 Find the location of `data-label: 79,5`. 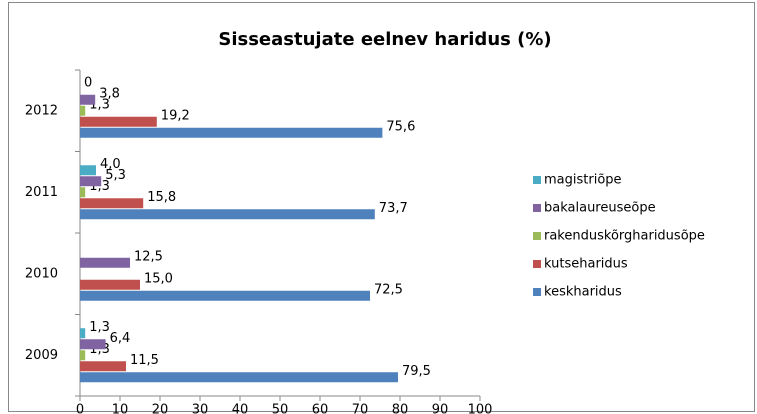

data-label: 79,5 is located at coordinates (416, 371).